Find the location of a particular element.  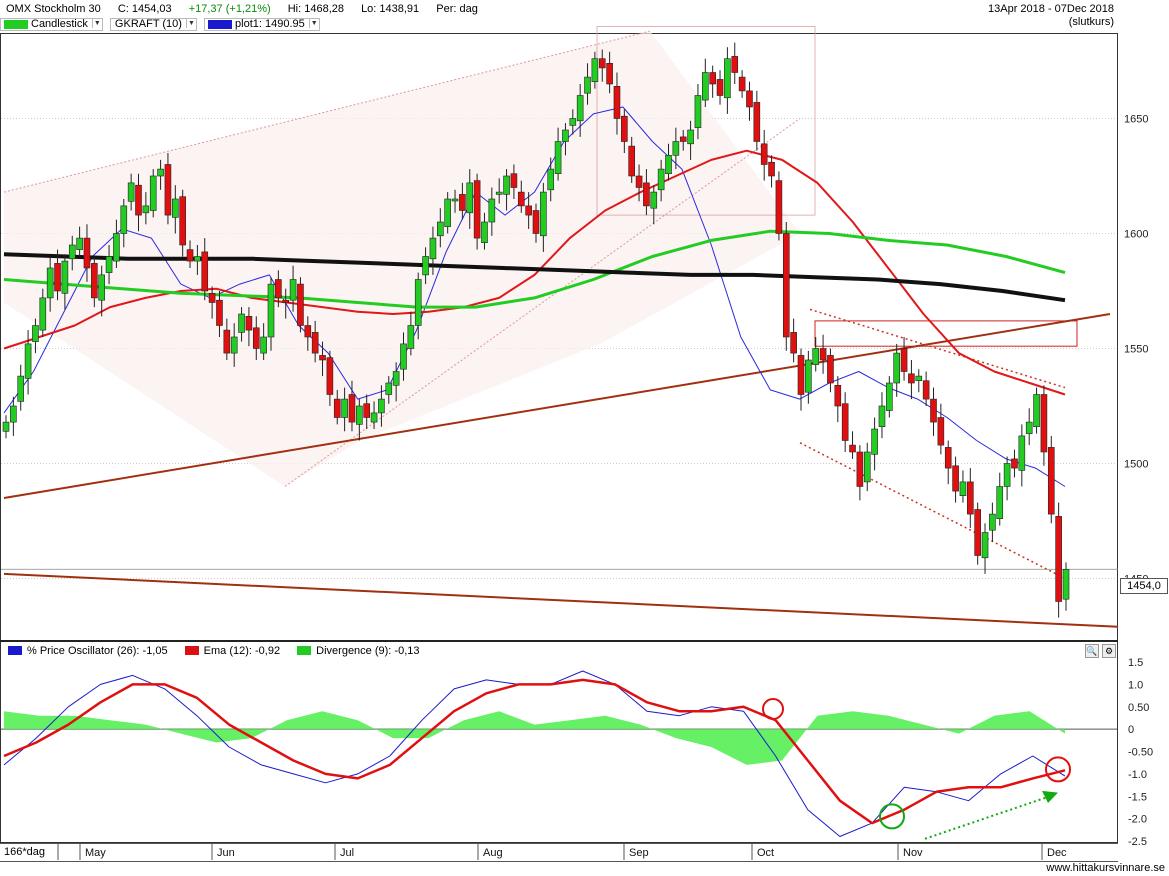

instrument-name: OMX Stockholm 30 is located at coordinates (53, 9).